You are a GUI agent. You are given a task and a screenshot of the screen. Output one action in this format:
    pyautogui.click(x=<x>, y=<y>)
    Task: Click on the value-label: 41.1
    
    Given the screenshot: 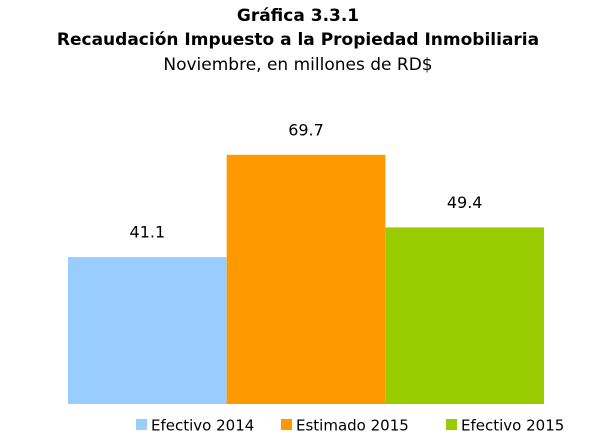 What is the action you would take?
    pyautogui.click(x=148, y=232)
    